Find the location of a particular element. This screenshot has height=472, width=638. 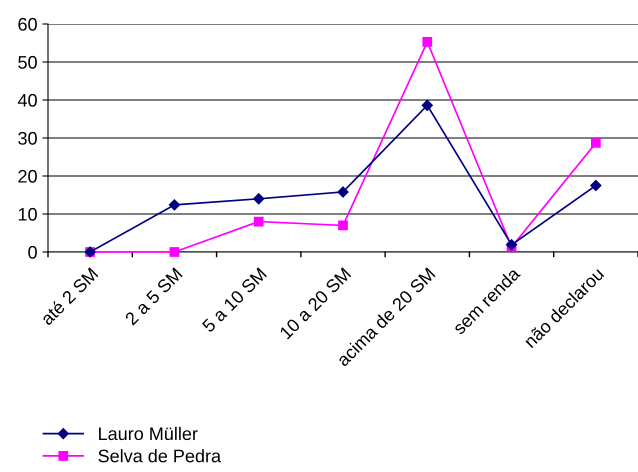

x-tick-label: 5 a 10 SM is located at coordinates (234, 300).